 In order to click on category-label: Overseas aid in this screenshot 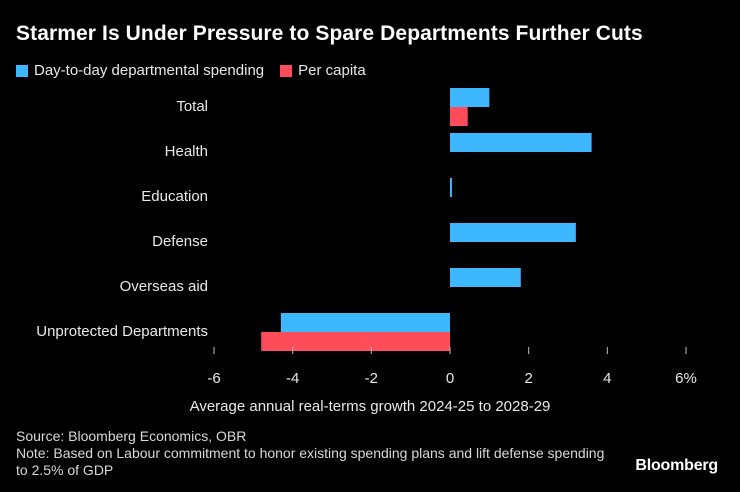, I will do `click(164, 286)`.